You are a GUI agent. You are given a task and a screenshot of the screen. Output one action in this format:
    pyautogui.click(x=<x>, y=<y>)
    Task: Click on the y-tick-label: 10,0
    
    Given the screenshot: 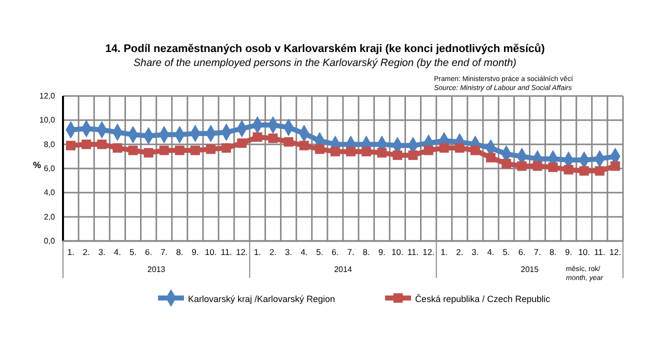 What is the action you would take?
    pyautogui.click(x=47, y=120)
    